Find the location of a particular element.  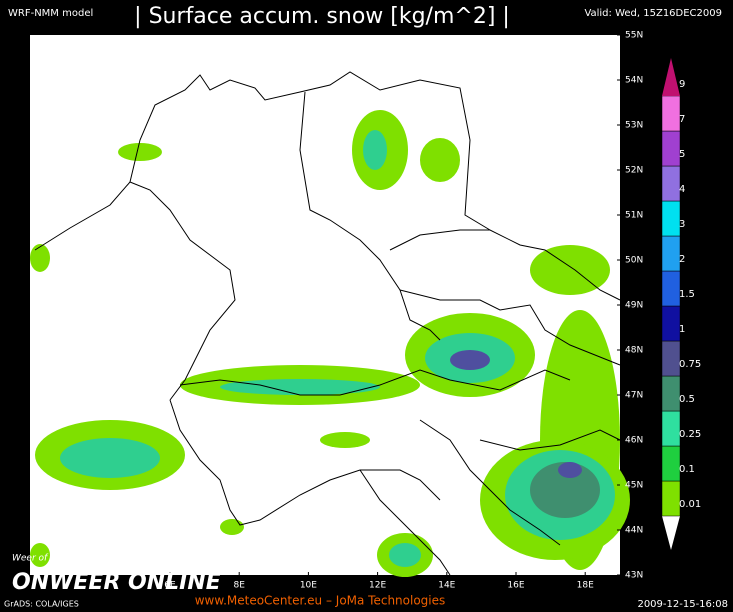

lat-labels: 55N 54N 53N 52N 51N 50N 49N 48N 47N 46N 45N 44N 43N is located at coordinates (630, 306).